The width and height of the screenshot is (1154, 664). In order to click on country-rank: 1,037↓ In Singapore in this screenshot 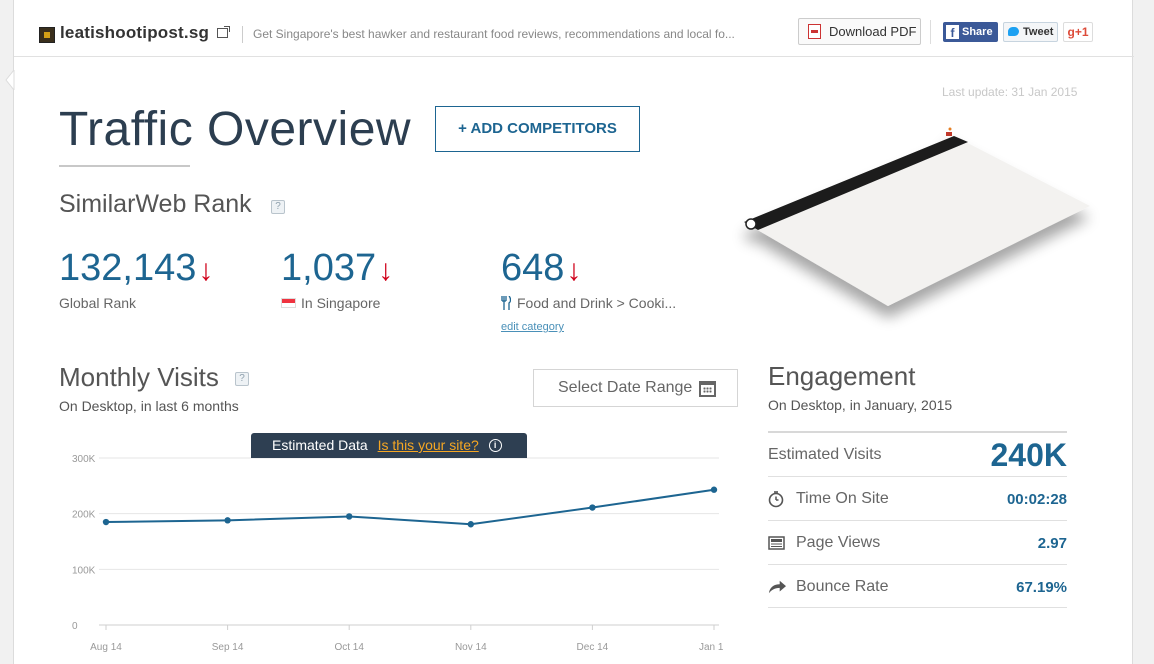, I will do `click(337, 279)`.